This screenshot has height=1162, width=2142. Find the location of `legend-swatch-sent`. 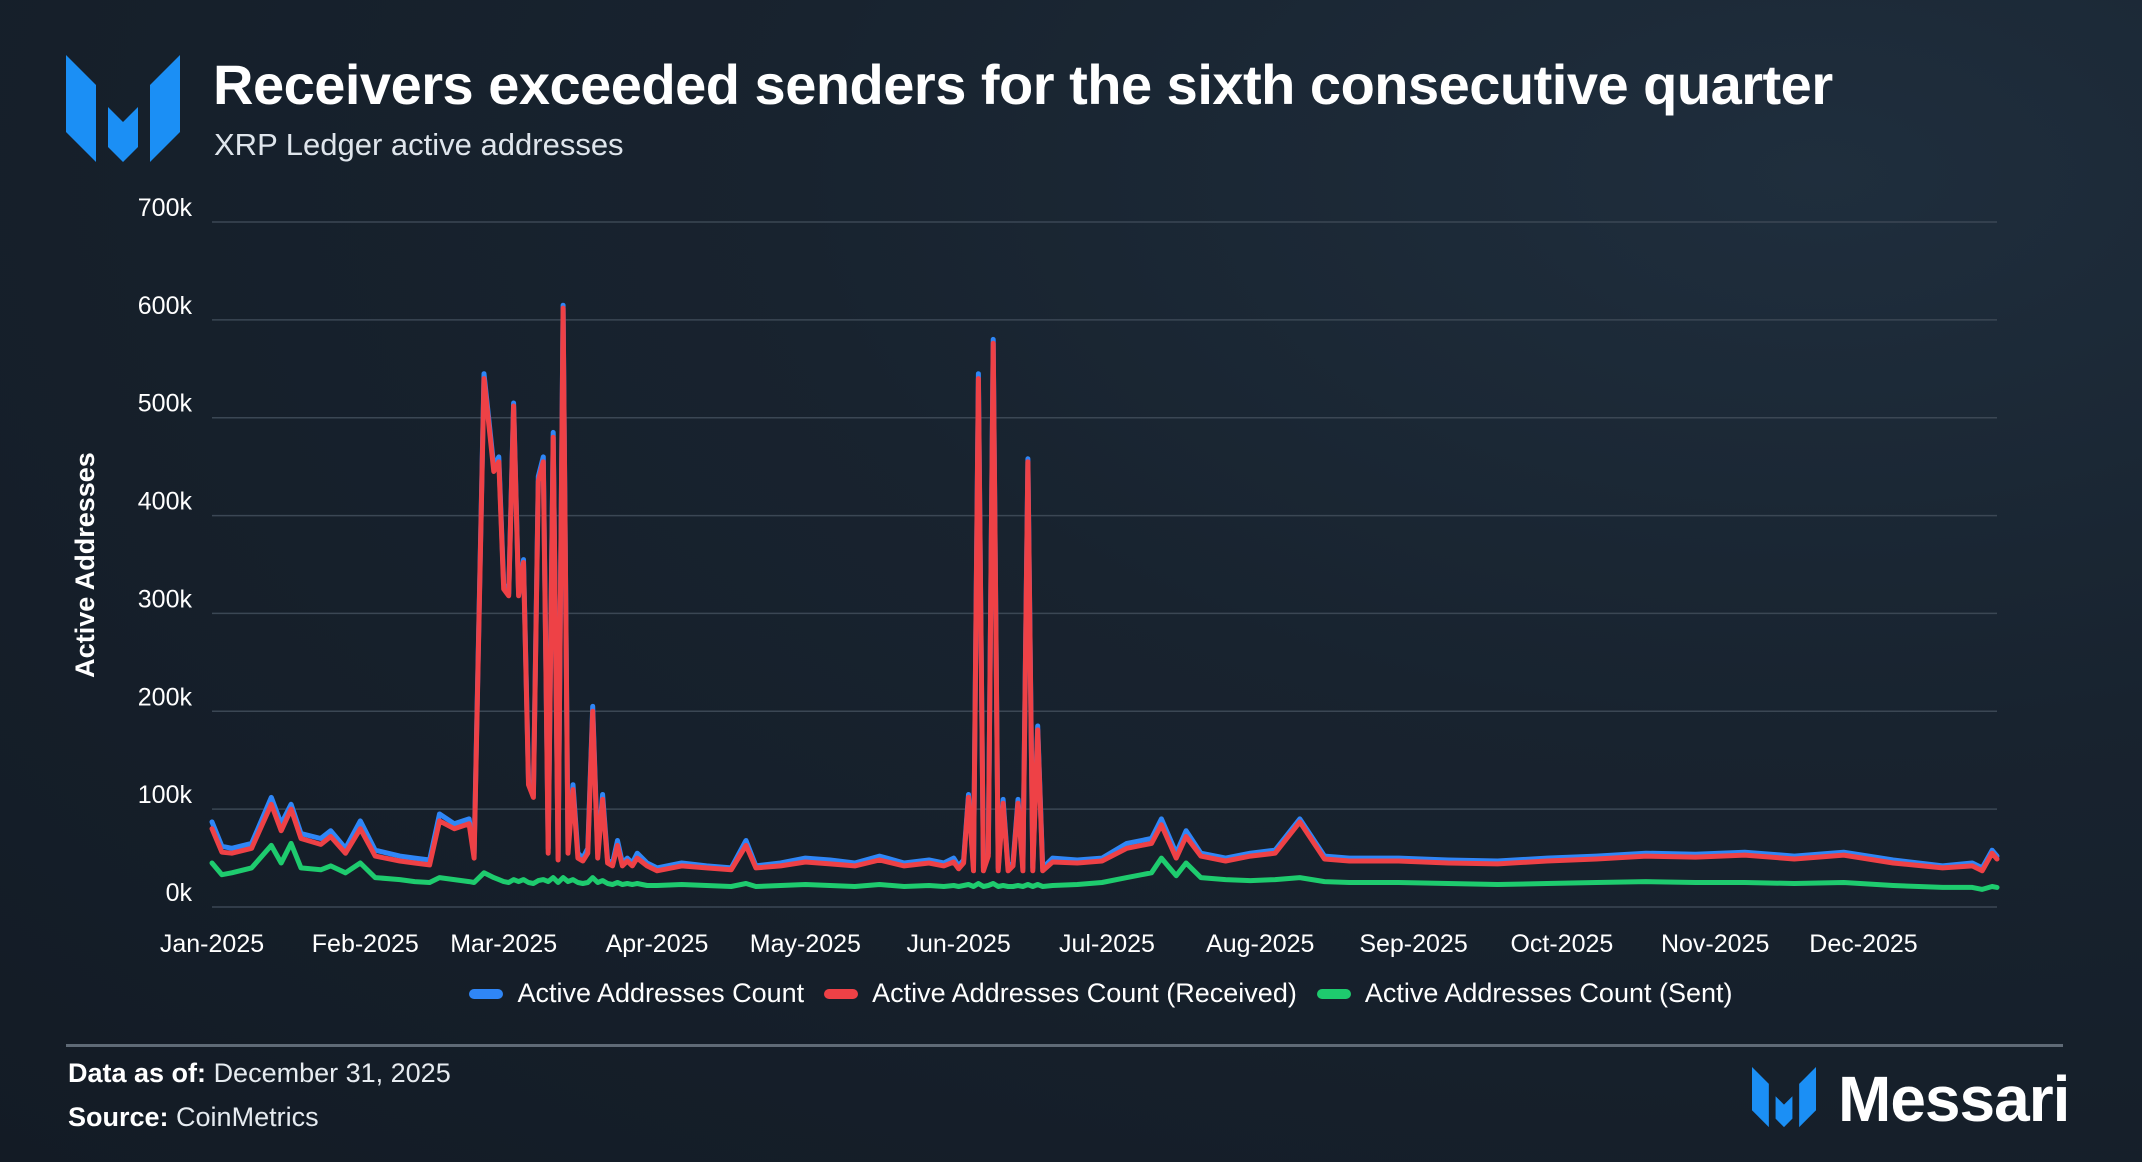

legend-swatch-sent is located at coordinates (1333, 993).